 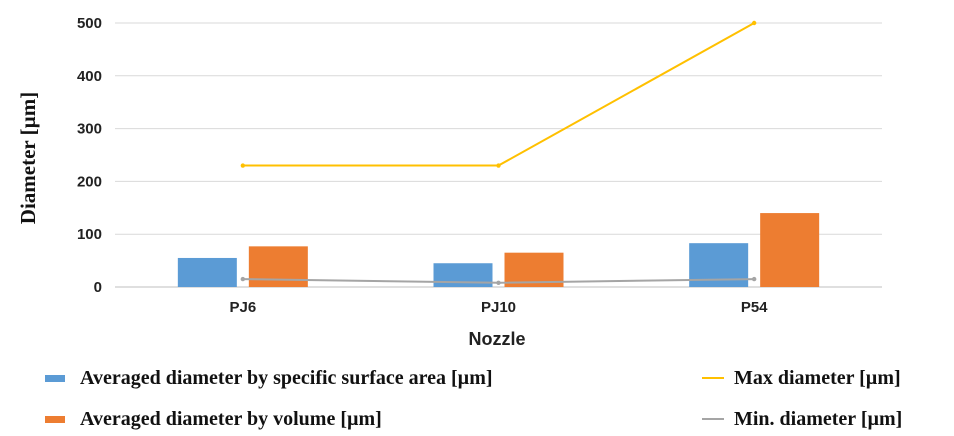 I want to click on y-tick-label-3: 300, so click(x=89, y=129).